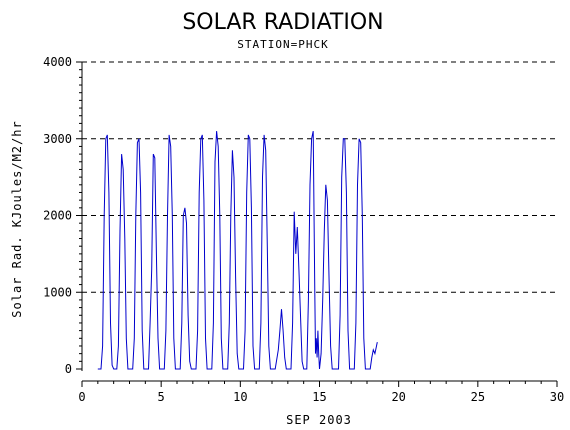  What do you see at coordinates (398, 397) in the screenshot?
I see `x-tick-label: 20` at bounding box center [398, 397].